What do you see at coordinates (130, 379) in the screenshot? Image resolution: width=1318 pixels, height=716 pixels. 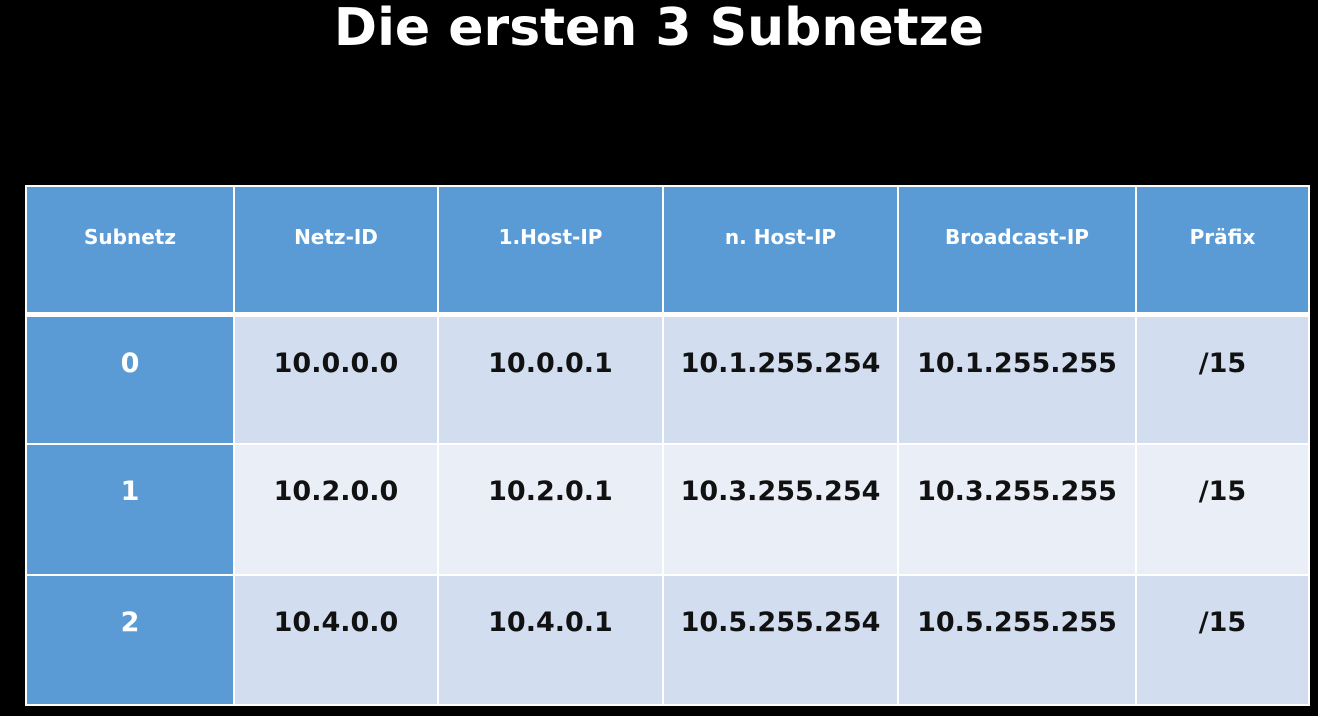 I see `cell-subnetz: 0` at bounding box center [130, 379].